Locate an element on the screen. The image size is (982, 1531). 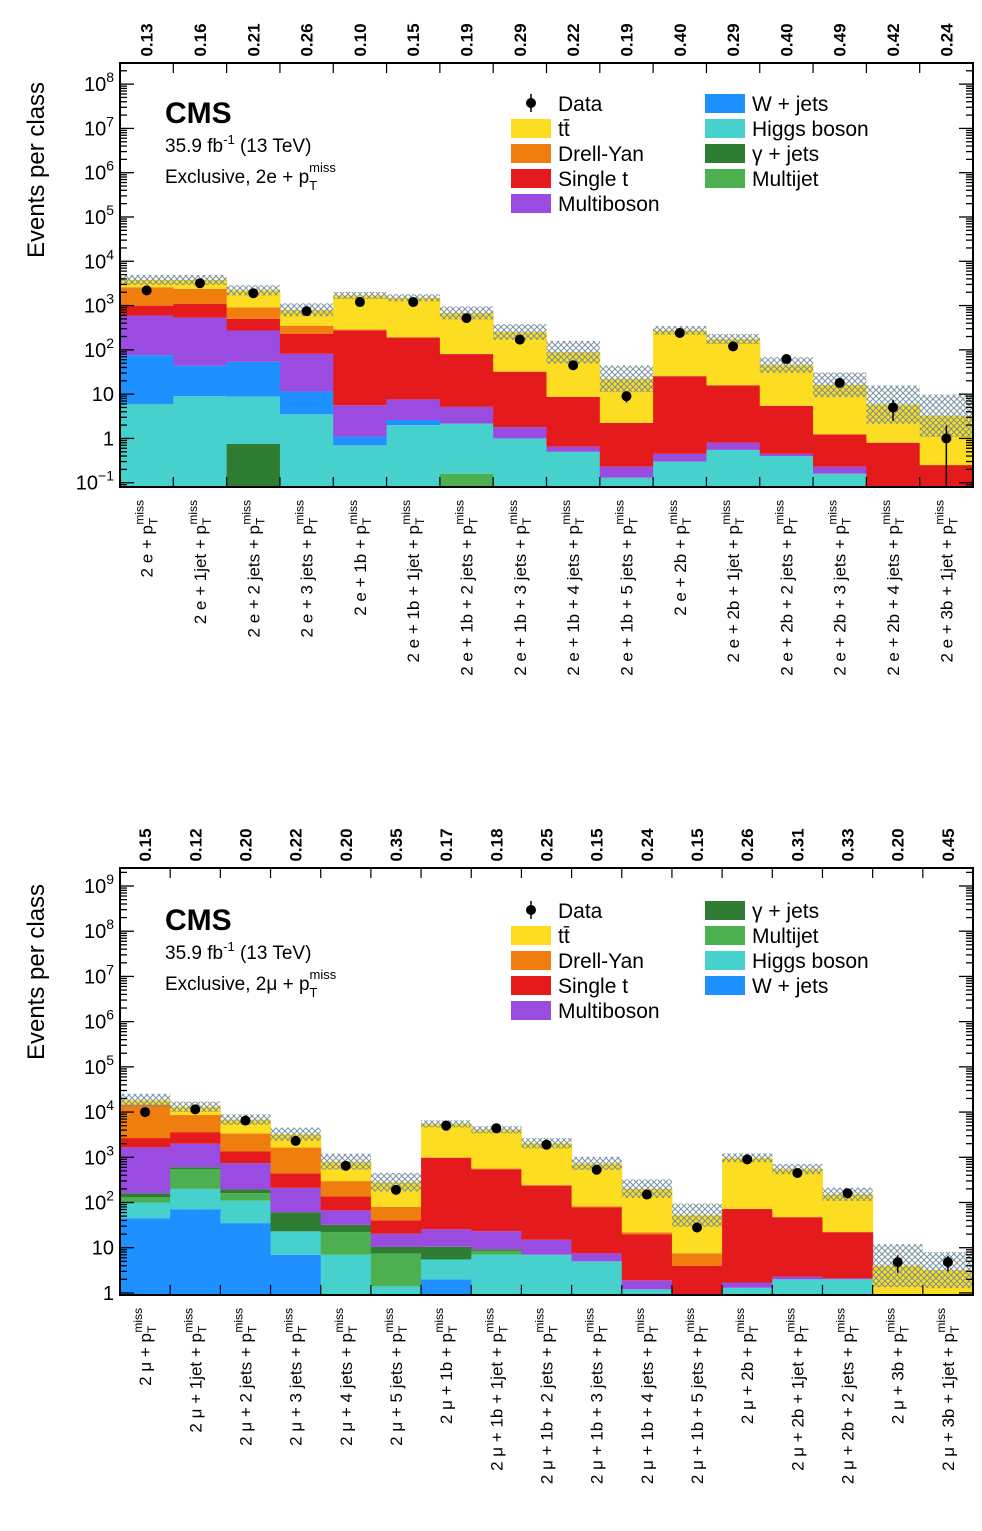
p-value-label: 0.21 is located at coordinates (253, 39).